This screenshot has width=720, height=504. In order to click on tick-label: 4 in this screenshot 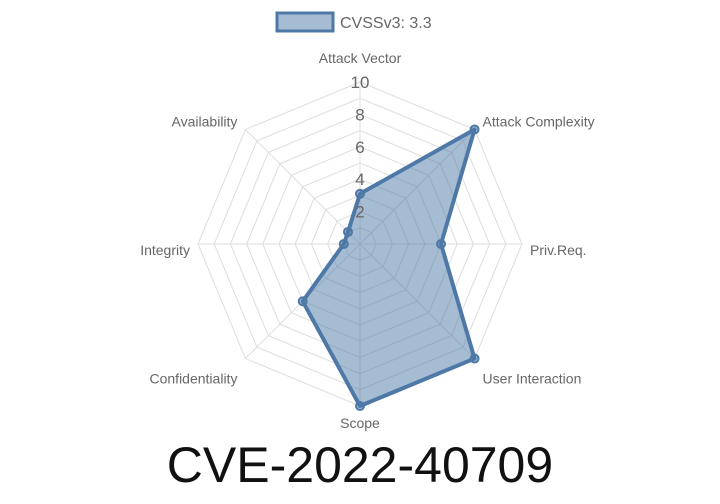, I will do `click(359, 179)`.